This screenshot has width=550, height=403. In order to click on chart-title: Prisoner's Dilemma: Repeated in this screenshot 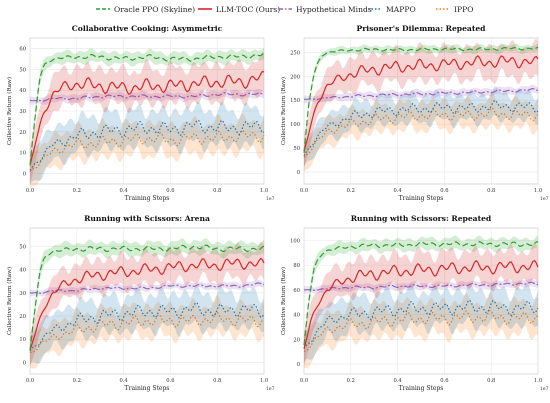, I will do `click(421, 28)`.